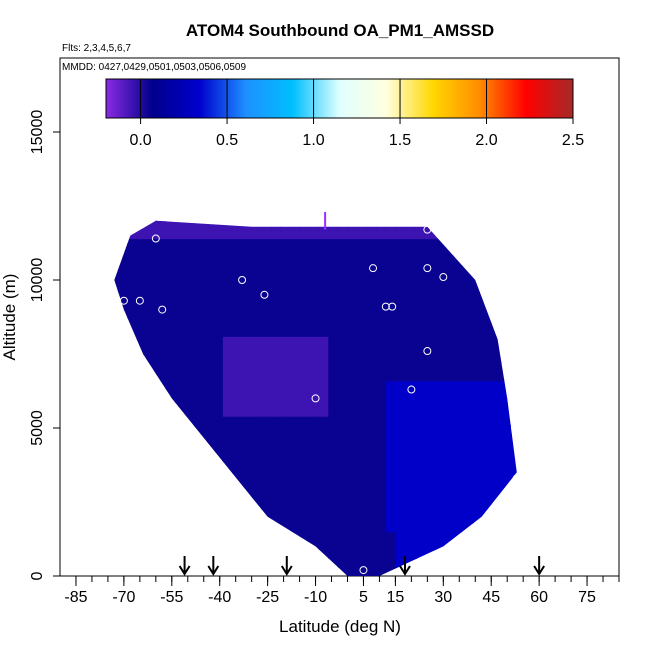  What do you see at coordinates (491, 597) in the screenshot?
I see `x-tick-label: 45` at bounding box center [491, 597].